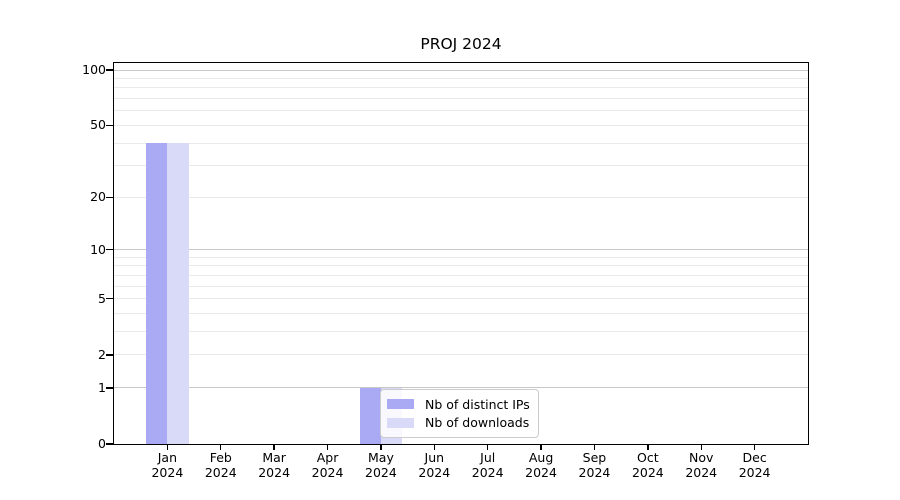 The height and width of the screenshot is (500, 900). I want to click on x-axis-label-month: May, so click(381, 457).